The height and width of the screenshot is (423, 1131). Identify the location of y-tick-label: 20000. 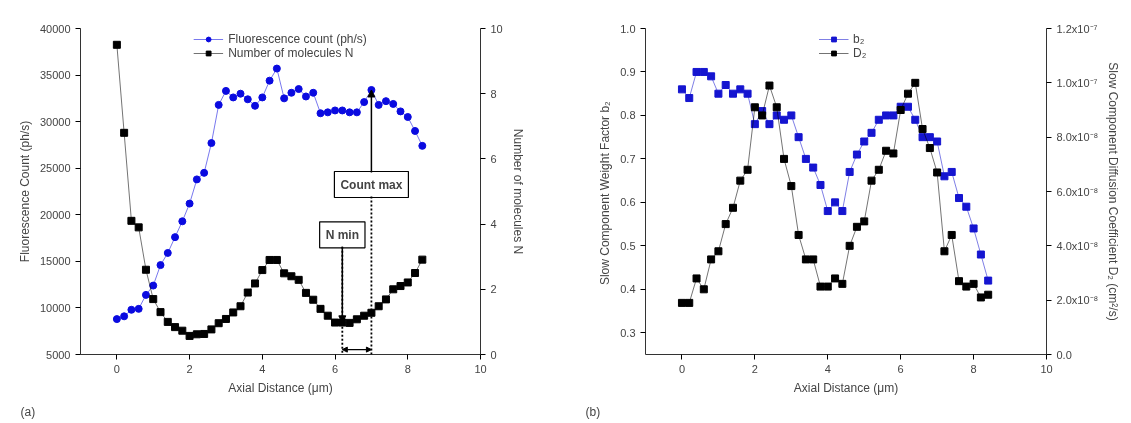
(55, 214).